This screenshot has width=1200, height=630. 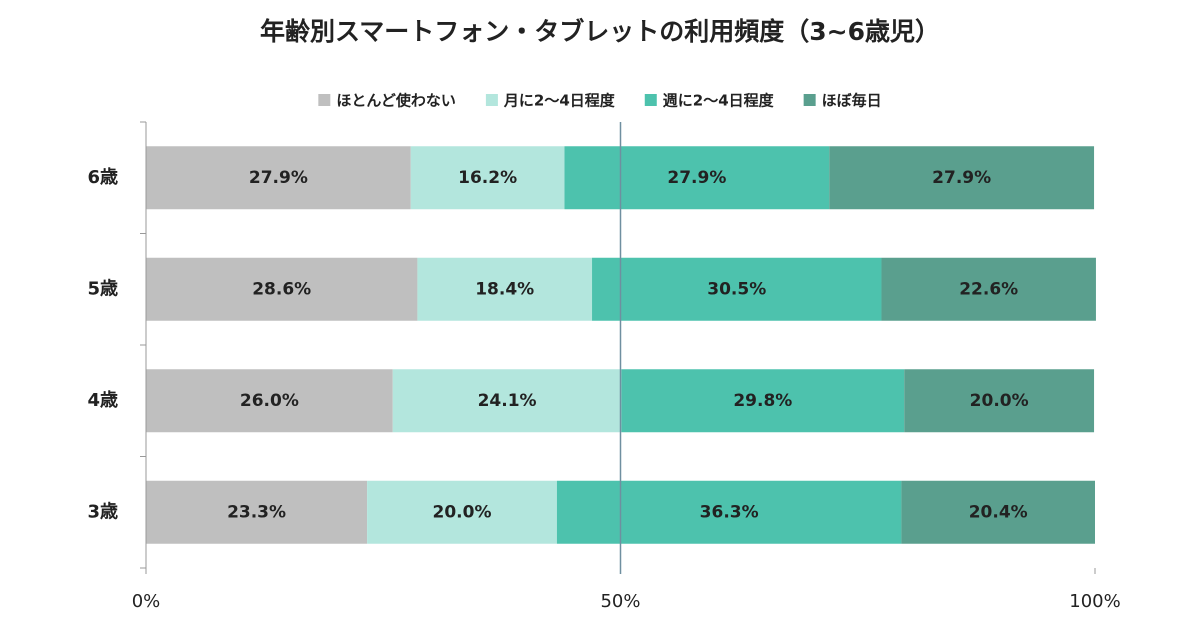 I want to click on y-tick-label: 4歳, so click(x=102, y=400).